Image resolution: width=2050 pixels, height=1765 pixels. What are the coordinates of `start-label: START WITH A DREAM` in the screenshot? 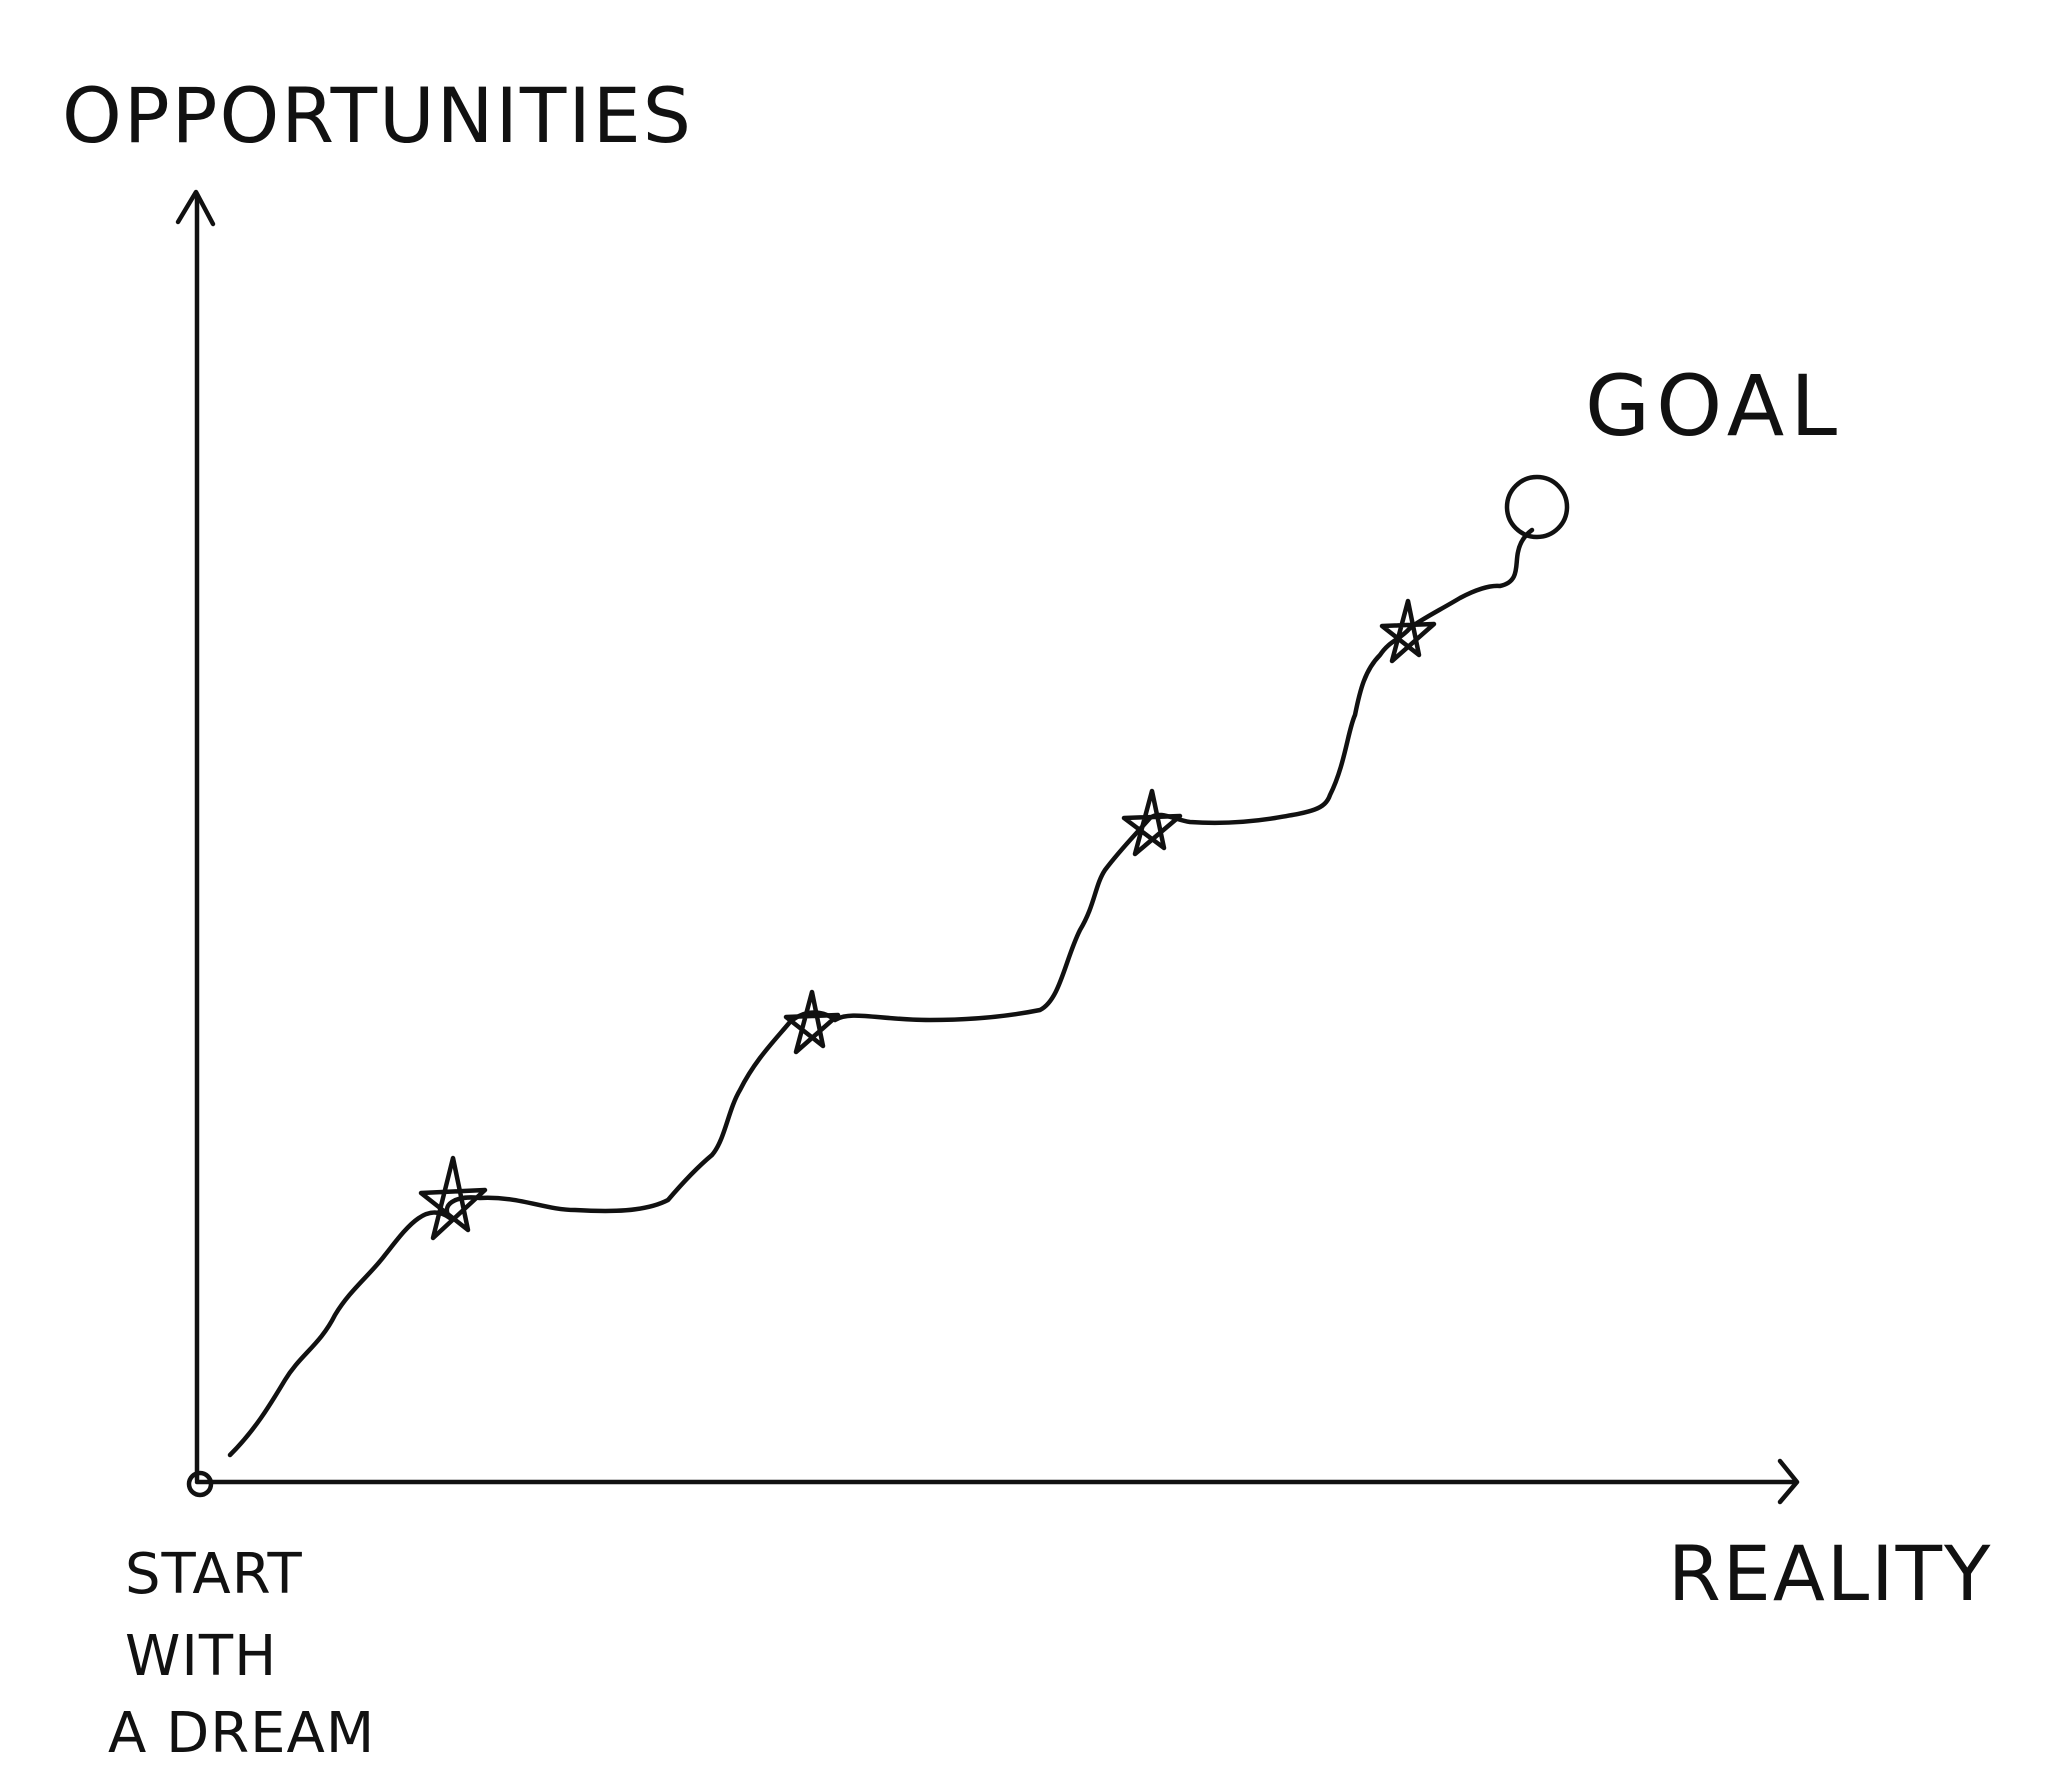 It's located at (241, 1653).